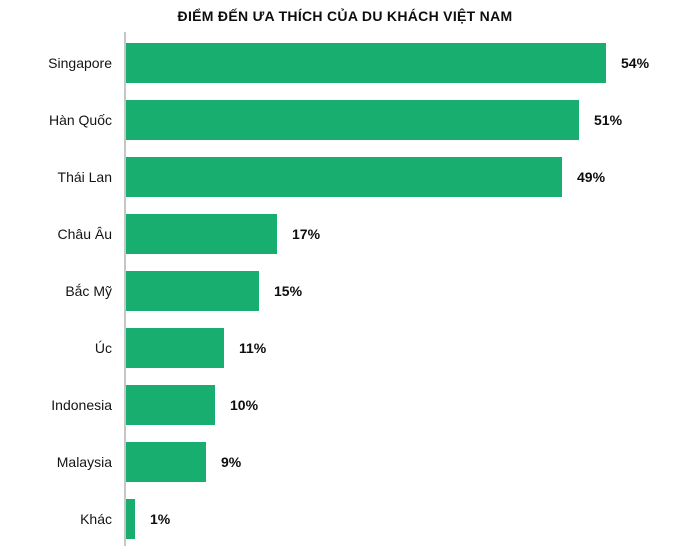 This screenshot has height=553, width=690. What do you see at coordinates (103, 347) in the screenshot?
I see `category-label: Úc` at bounding box center [103, 347].